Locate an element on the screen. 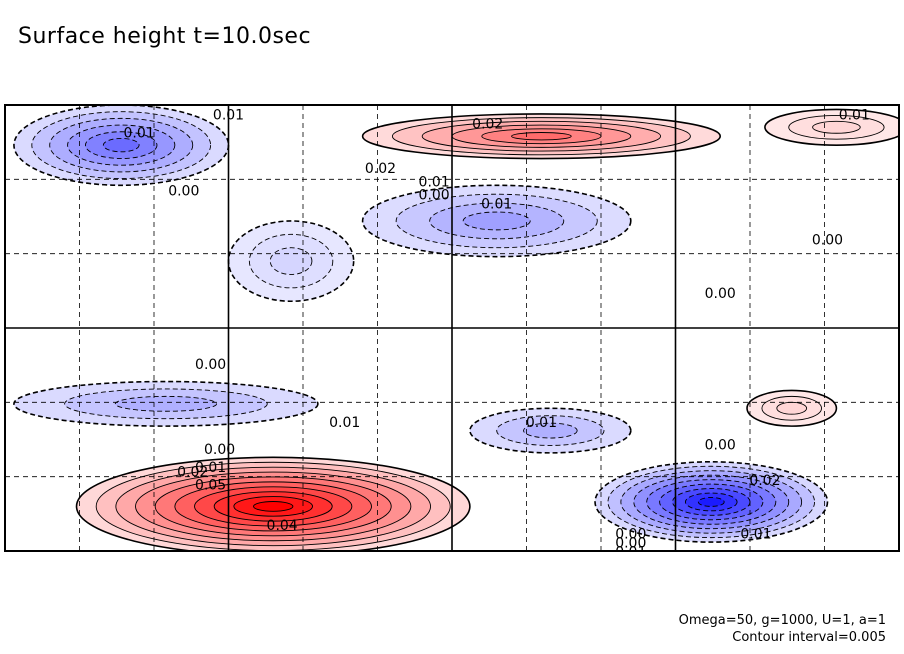 This screenshot has width=904, height=654. contour-label: 0.04 is located at coordinates (282, 526).